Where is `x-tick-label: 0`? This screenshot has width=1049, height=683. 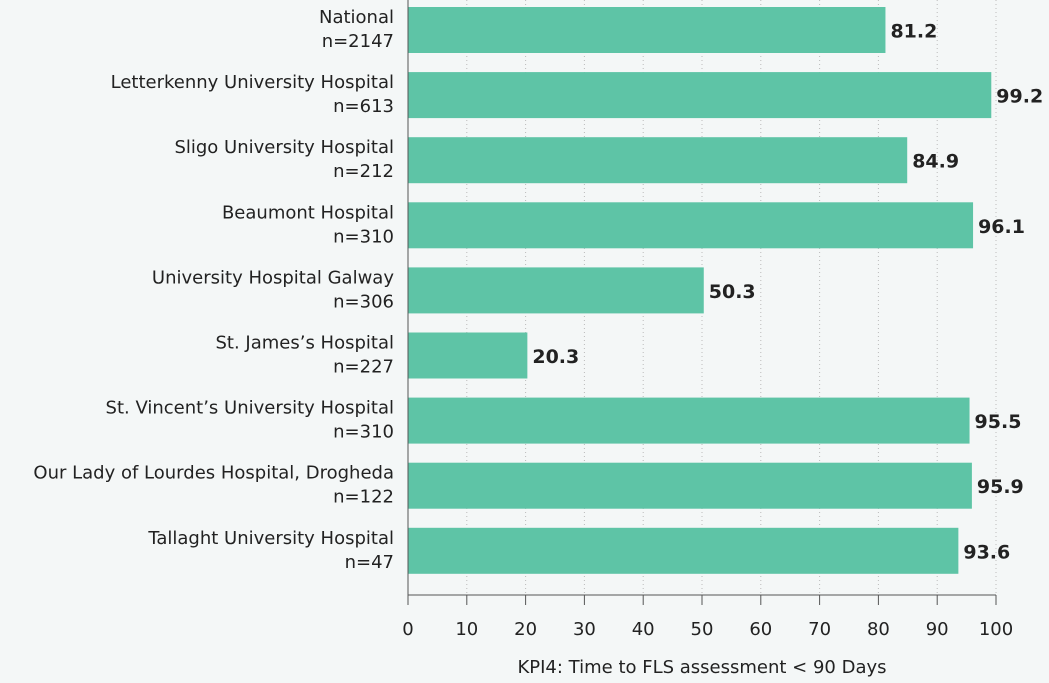
x-tick-label: 0 is located at coordinates (407, 629).